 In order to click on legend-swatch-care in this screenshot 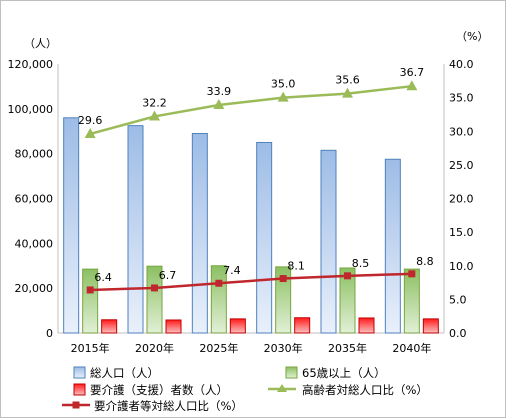, I will do `click(79, 389)`.